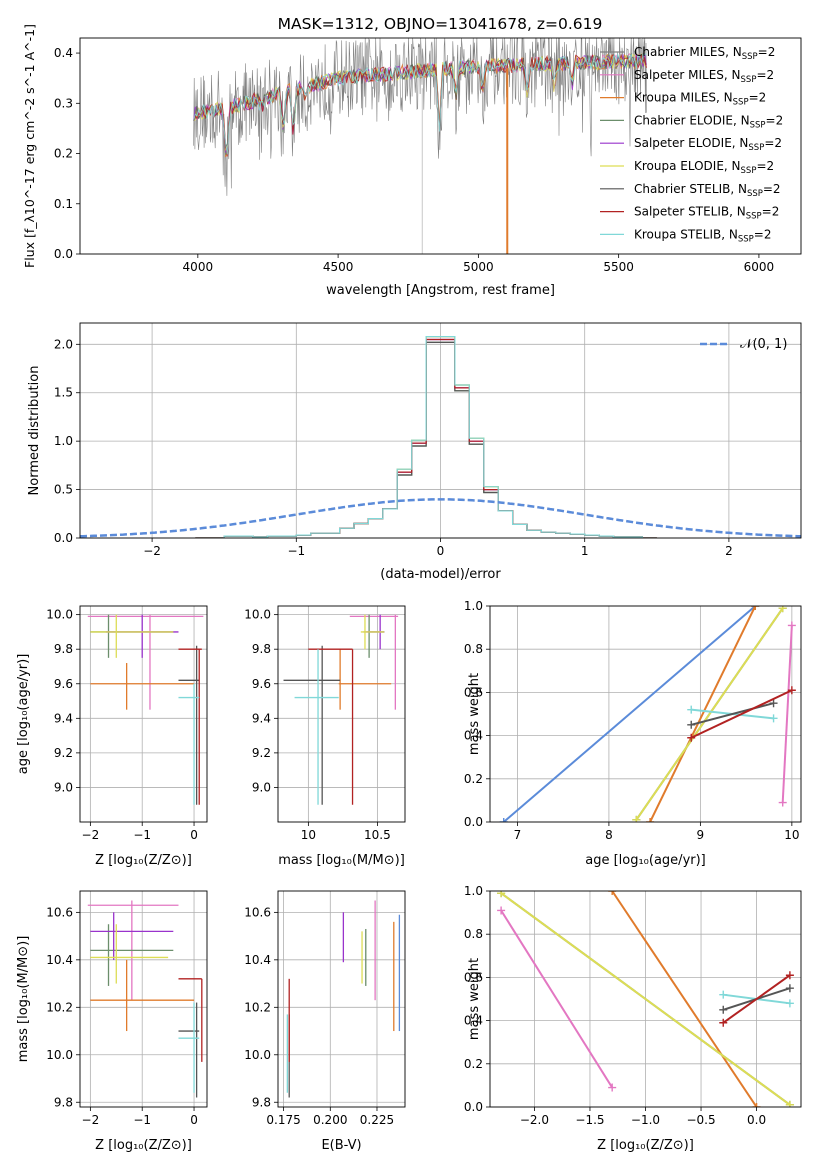 Image resolution: width=819 pixels, height=1170 pixels. Describe the element at coordinates (609, 835) in the screenshot. I see `x-tick-label: 8` at that location.